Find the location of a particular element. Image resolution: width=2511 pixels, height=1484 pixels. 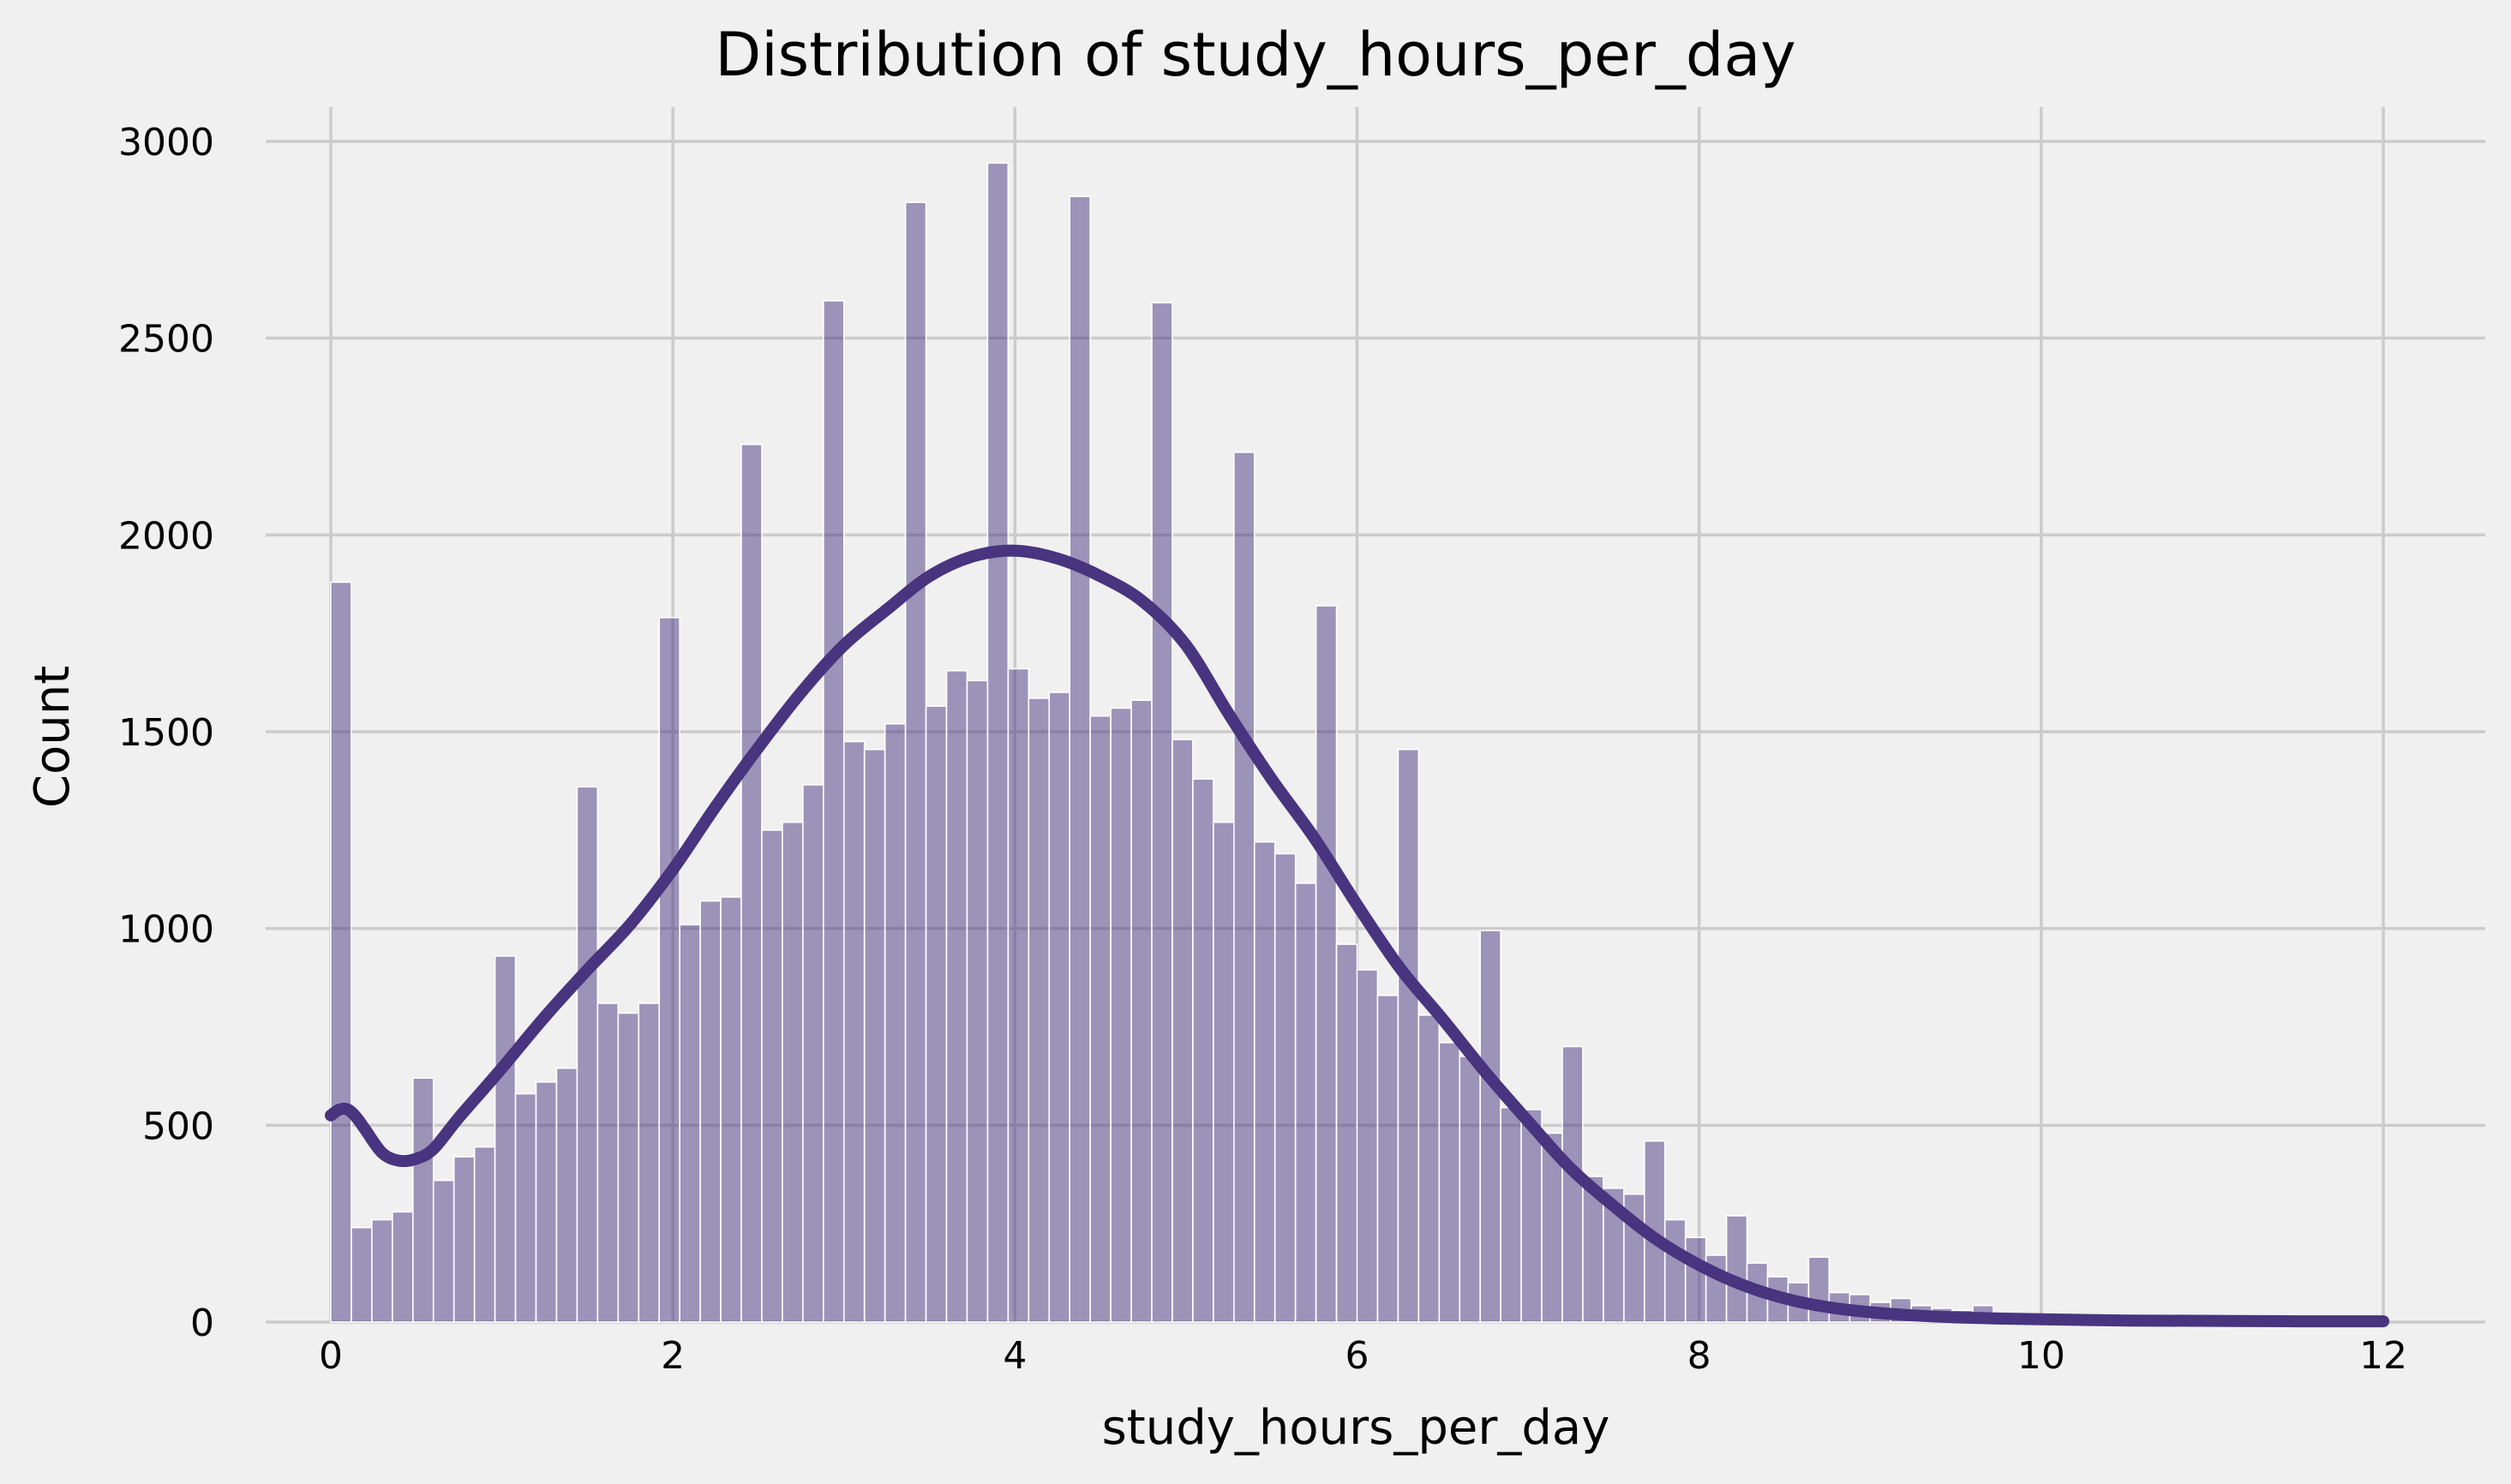

x-tick-label: 4 is located at coordinates (1015, 1356).